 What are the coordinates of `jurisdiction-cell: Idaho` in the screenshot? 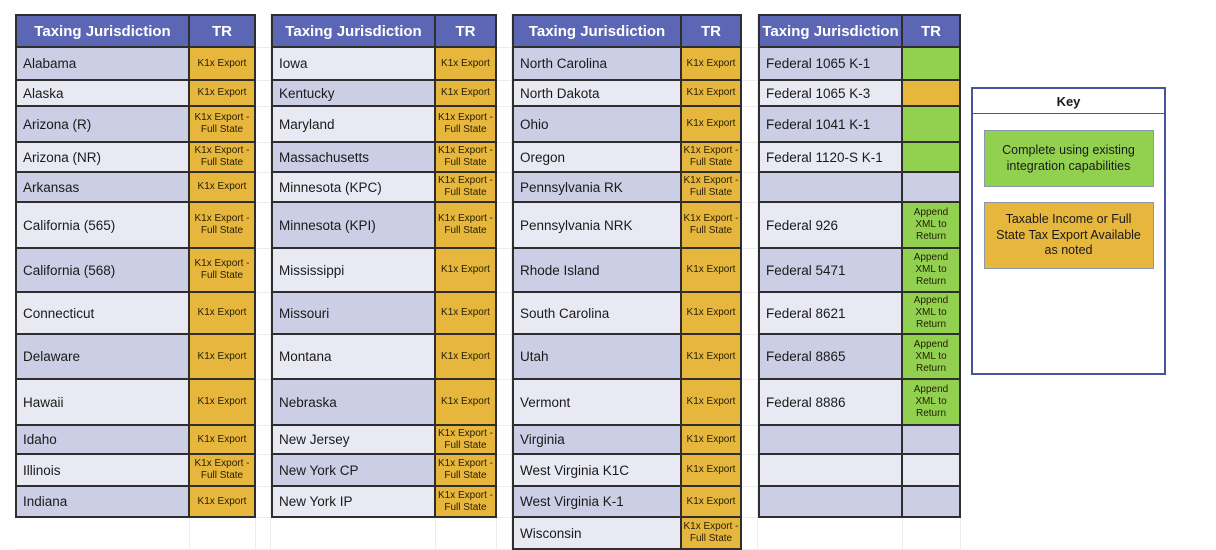 It's located at (102, 440).